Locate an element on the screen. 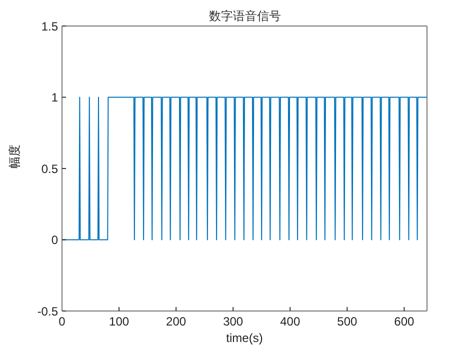 This screenshot has width=474, height=355. x-tick-label: 200 is located at coordinates (176, 321).